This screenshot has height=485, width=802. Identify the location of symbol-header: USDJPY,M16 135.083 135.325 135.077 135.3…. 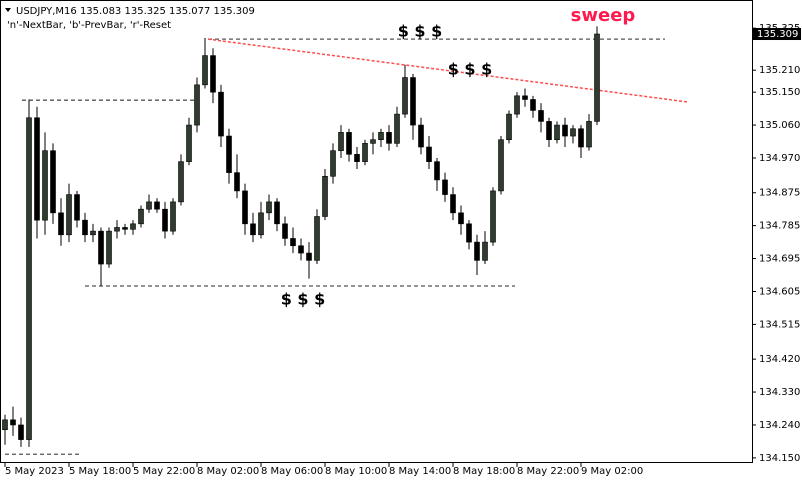
(135, 11).